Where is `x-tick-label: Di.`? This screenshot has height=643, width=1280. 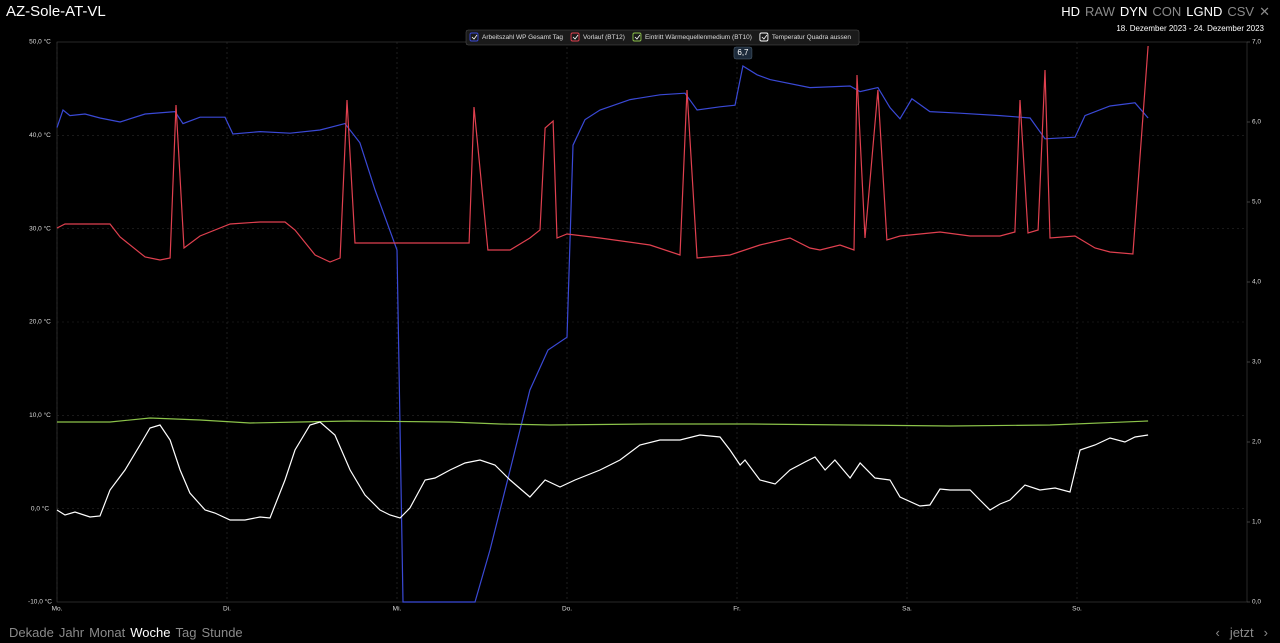 x-tick-label: Di. is located at coordinates (227, 609).